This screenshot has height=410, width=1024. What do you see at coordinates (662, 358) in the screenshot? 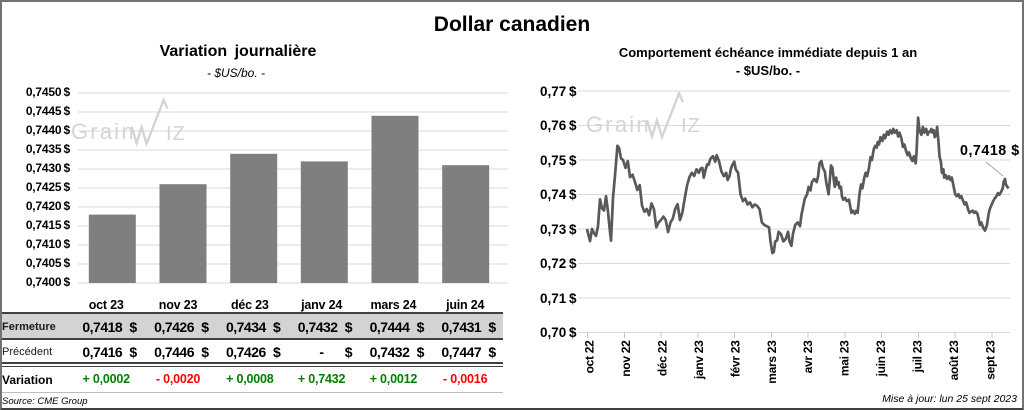
I see `svg-text: déc 22` at bounding box center [662, 358].